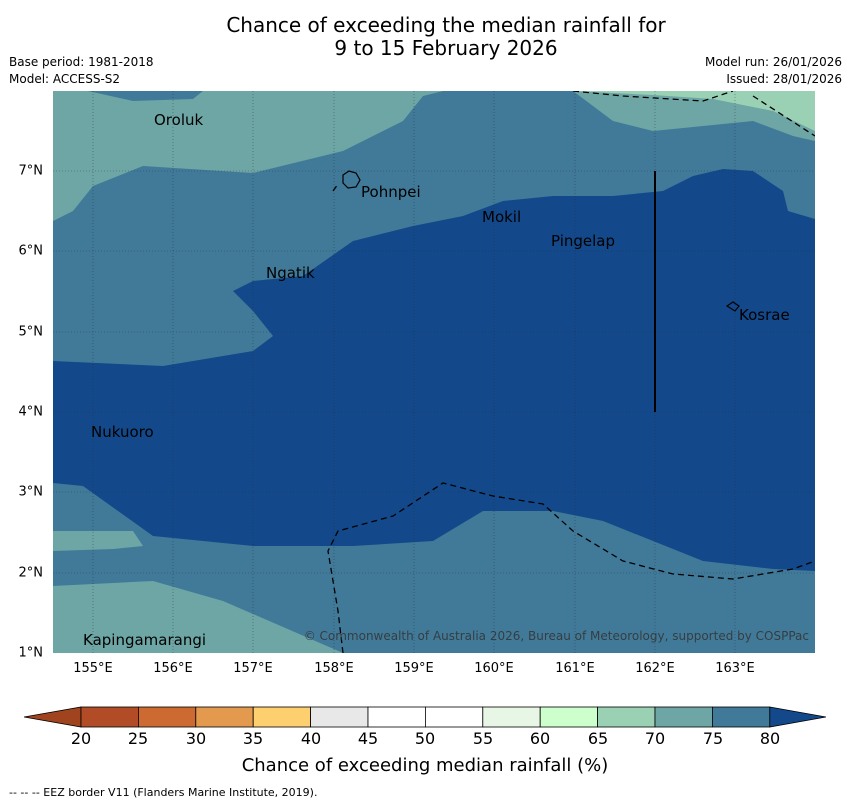 Image resolution: width=850 pixels, height=804 pixels. What do you see at coordinates (391, 192) in the screenshot?
I see `place-pohnpei: Pohnpei` at bounding box center [391, 192].